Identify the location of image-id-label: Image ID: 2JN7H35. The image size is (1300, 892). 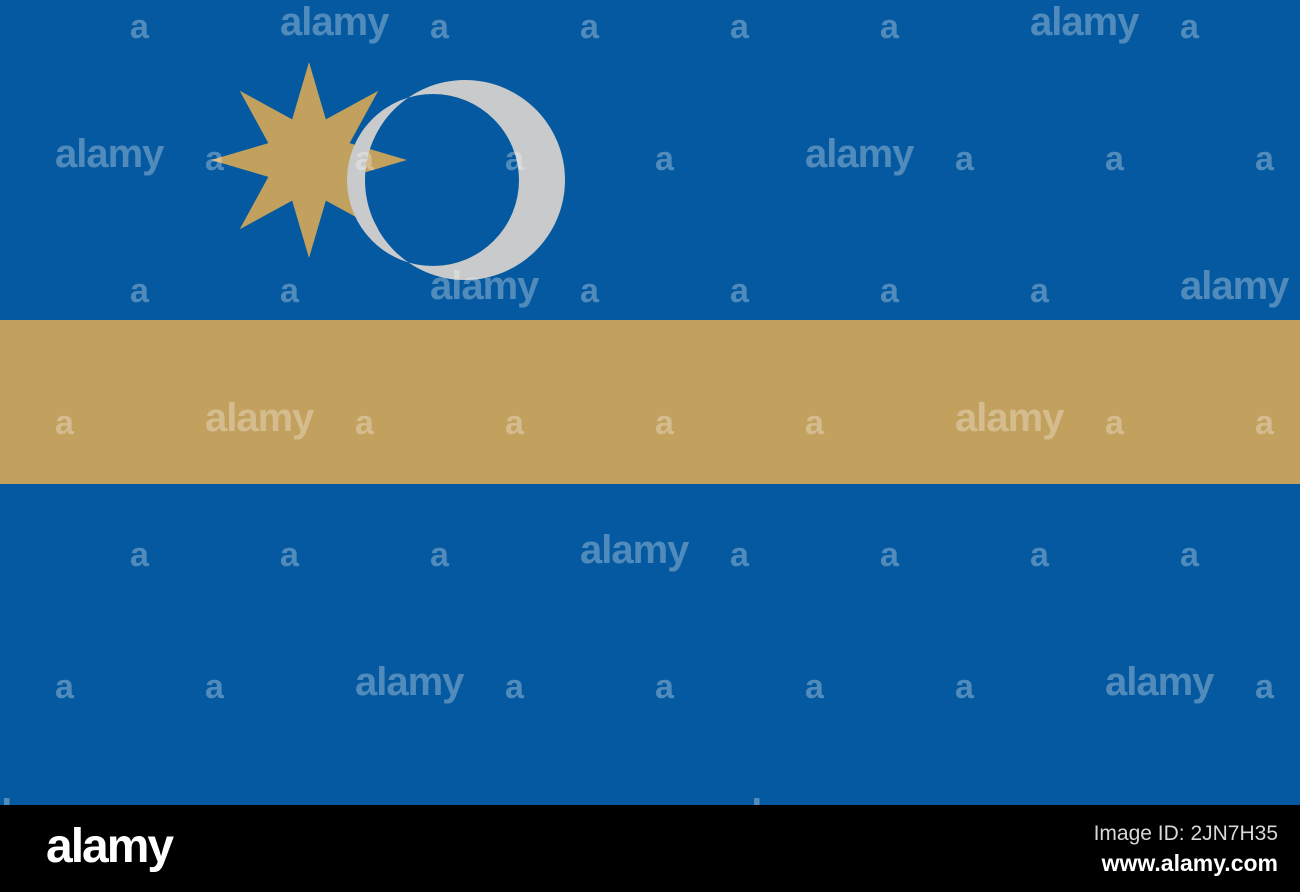
(1185, 833).